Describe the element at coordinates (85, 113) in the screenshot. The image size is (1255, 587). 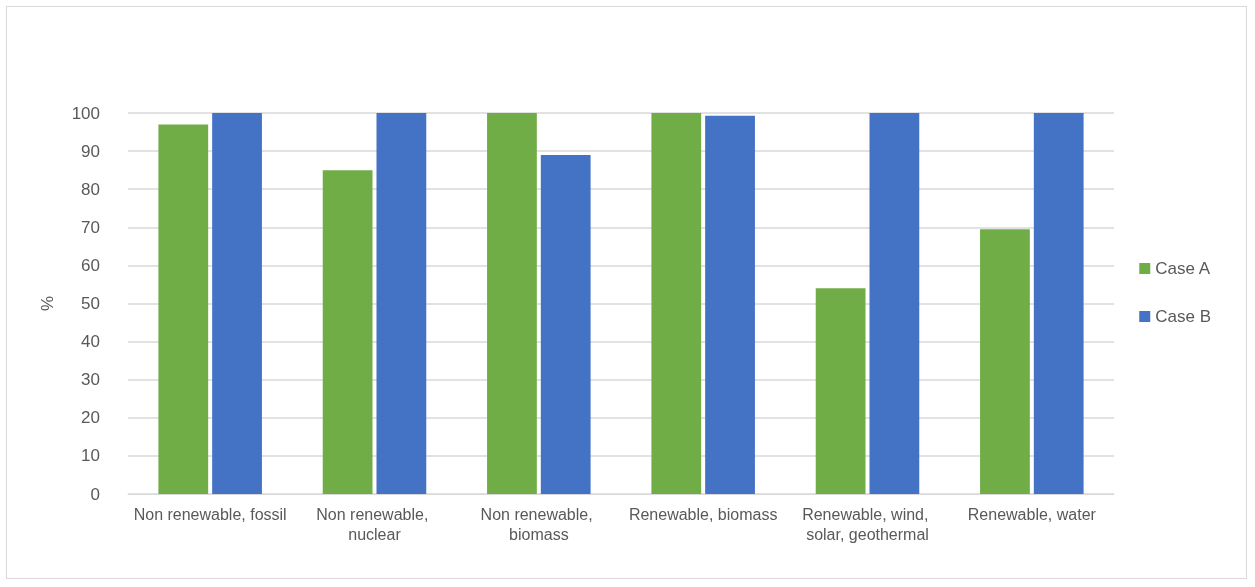
I see `y-tick-label: 100` at that location.